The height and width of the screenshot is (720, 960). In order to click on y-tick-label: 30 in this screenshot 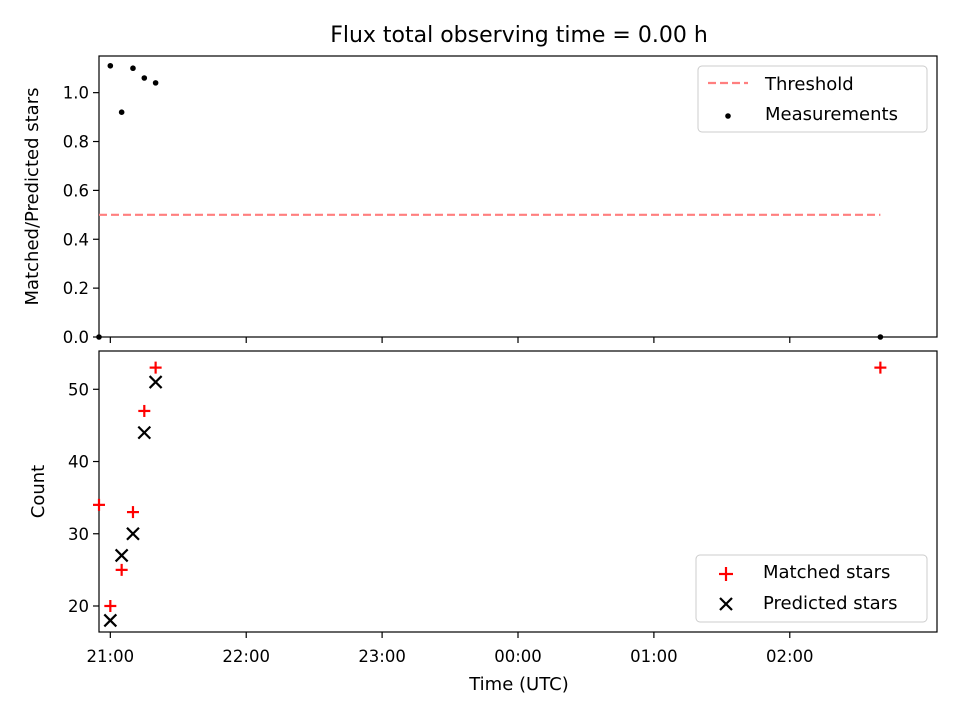, I will do `click(78, 534)`.